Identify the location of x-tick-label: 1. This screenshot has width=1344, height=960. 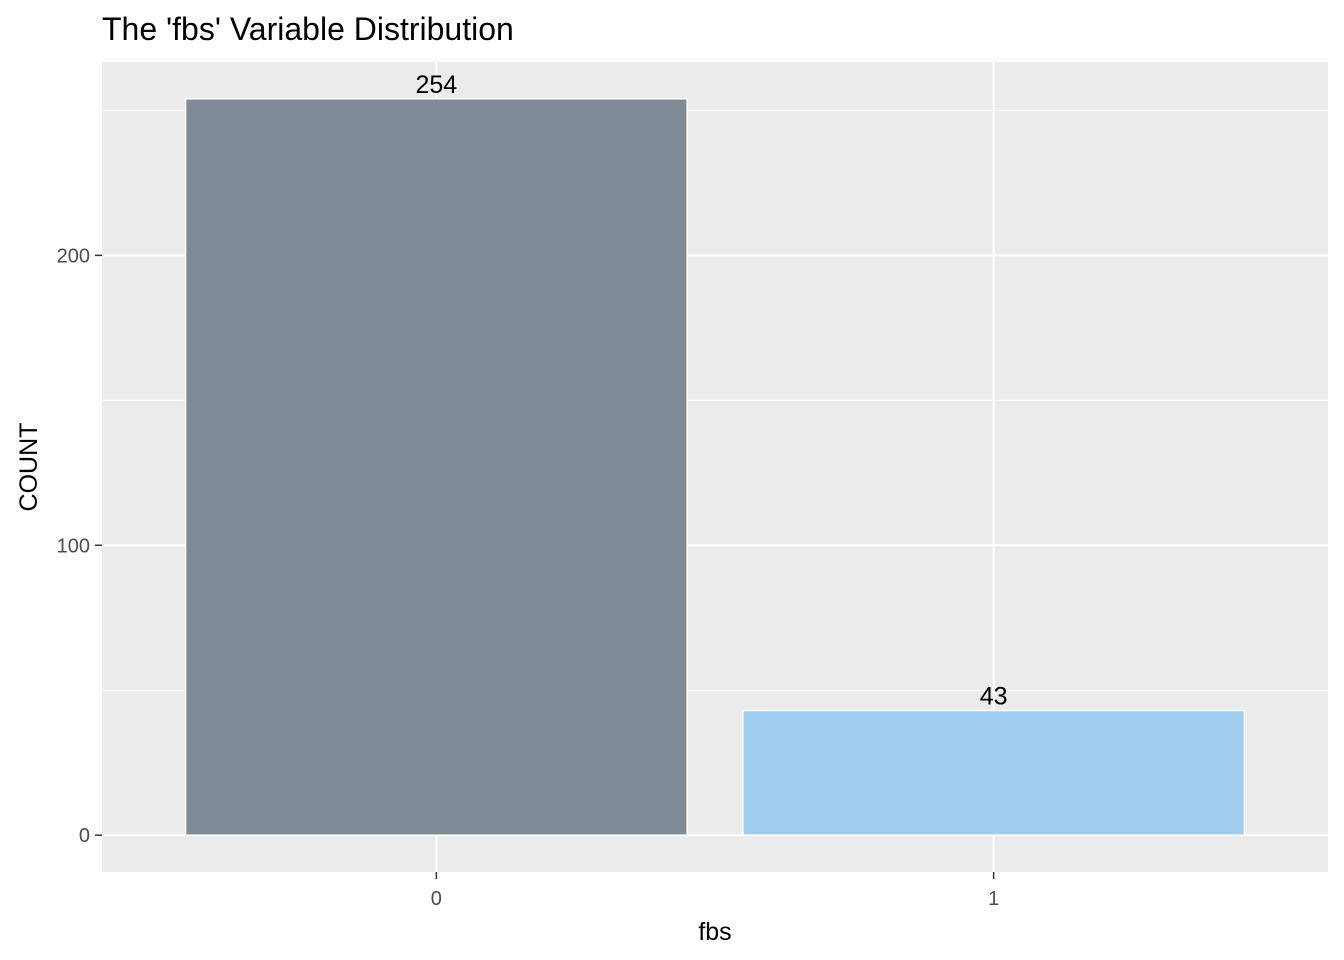
(993, 899).